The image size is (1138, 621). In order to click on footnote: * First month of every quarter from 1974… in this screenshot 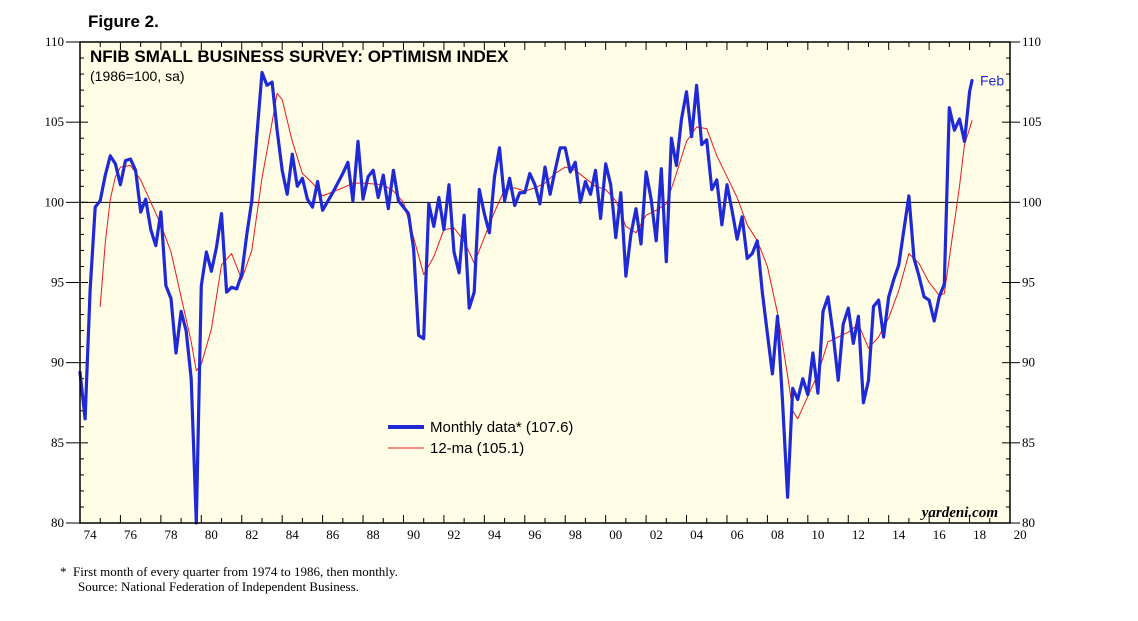, I will do `click(229, 579)`.